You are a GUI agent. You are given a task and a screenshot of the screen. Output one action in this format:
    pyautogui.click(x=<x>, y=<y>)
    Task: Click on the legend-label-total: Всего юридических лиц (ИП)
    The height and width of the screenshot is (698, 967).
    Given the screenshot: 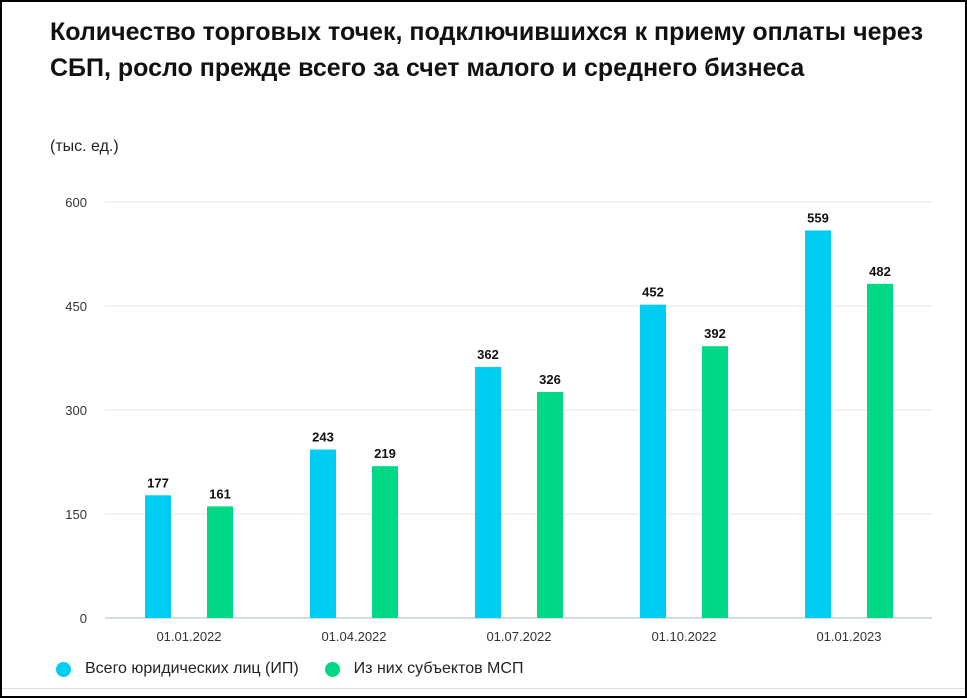 What is the action you would take?
    pyautogui.click(x=192, y=668)
    